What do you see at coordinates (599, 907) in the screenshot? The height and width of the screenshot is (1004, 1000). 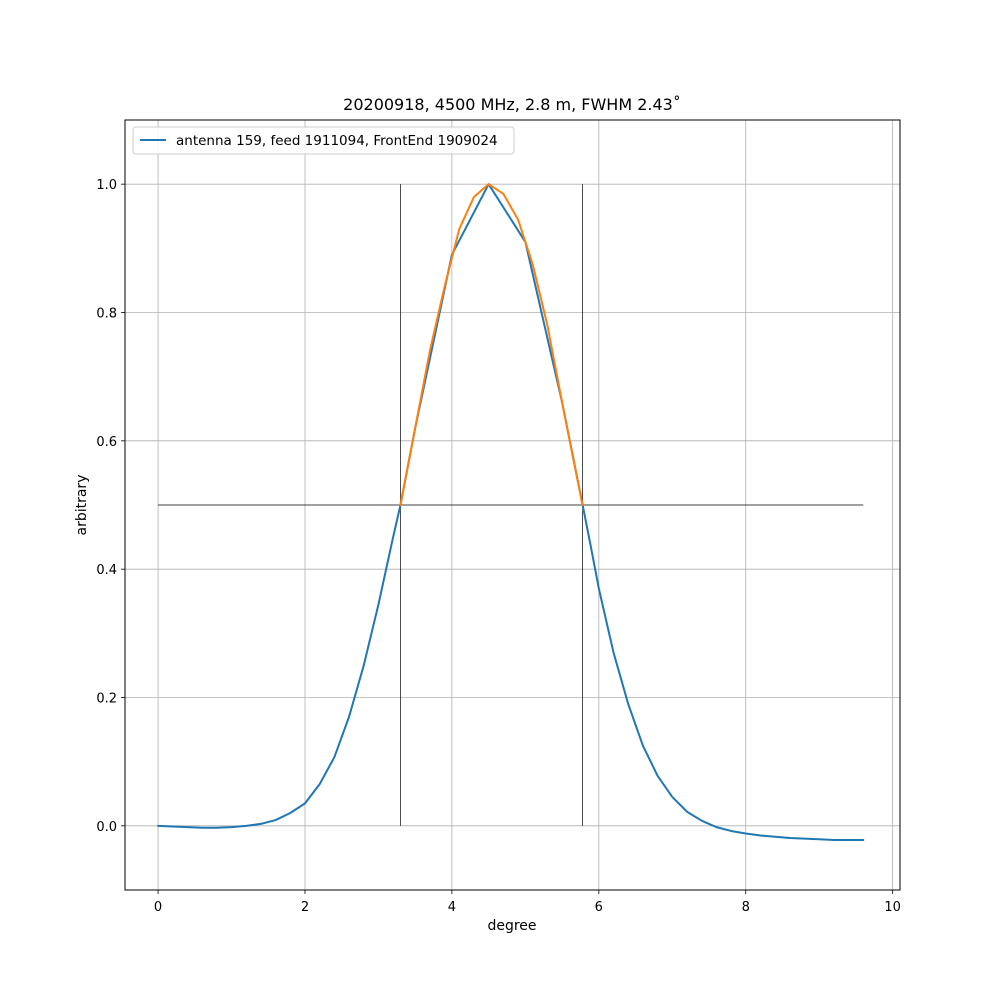 I see `x-tick-label: 6` at bounding box center [599, 907].